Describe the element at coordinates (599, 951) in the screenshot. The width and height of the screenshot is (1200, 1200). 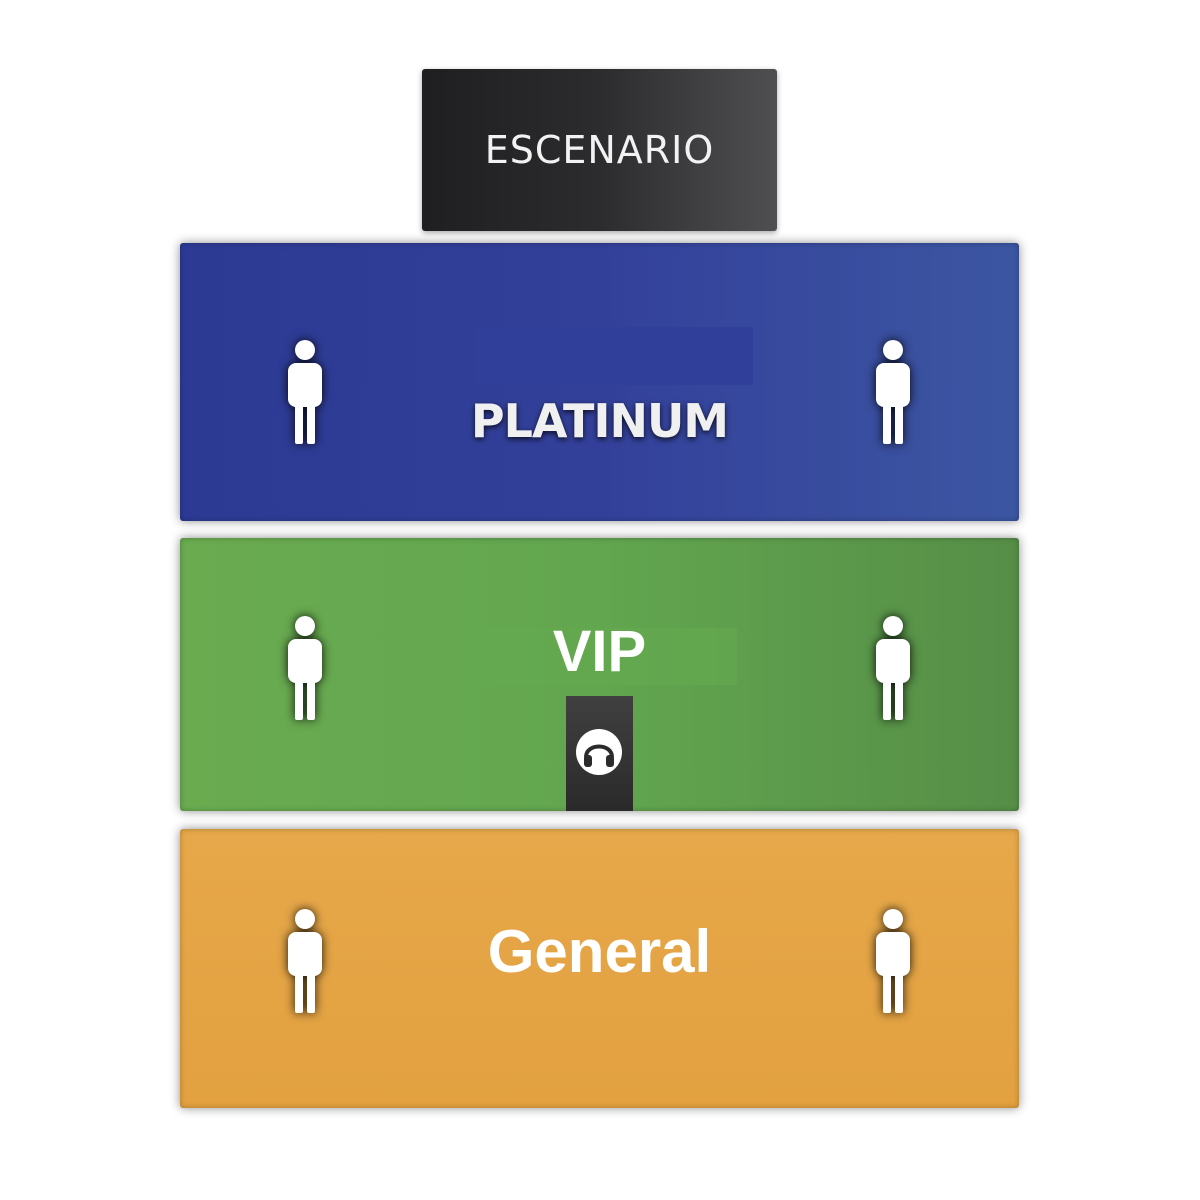
I see `general-label: General` at that location.